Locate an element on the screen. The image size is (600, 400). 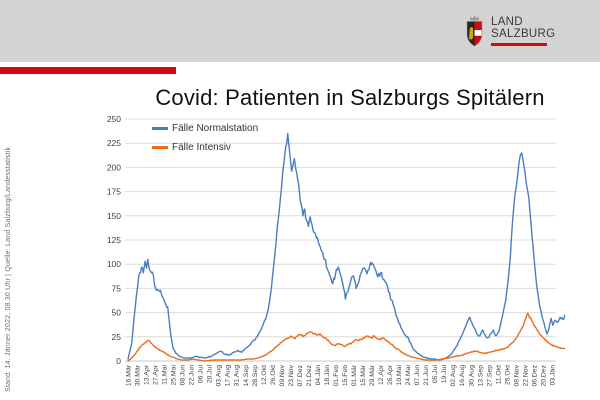
x-axis-label: 26.Apr is located at coordinates (390, 374).